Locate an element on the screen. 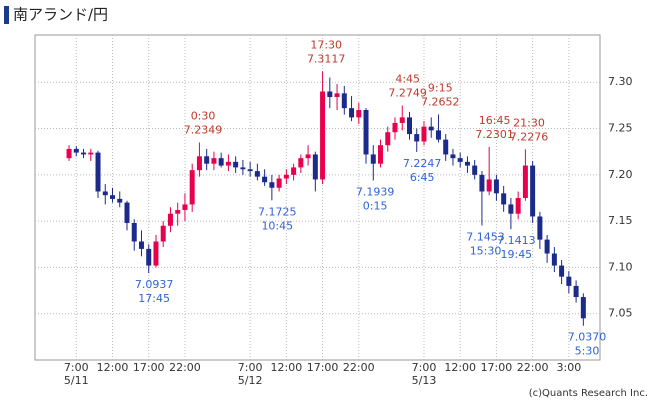 The height and width of the screenshot is (407, 665). annotation-price: 7.1453 is located at coordinates (485, 236).